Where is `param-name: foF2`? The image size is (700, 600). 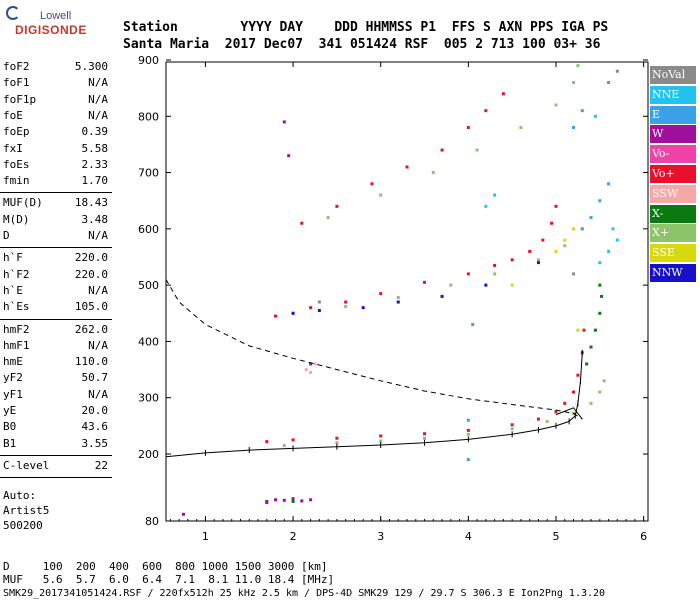
param-name: foF2 is located at coordinates (16, 66).